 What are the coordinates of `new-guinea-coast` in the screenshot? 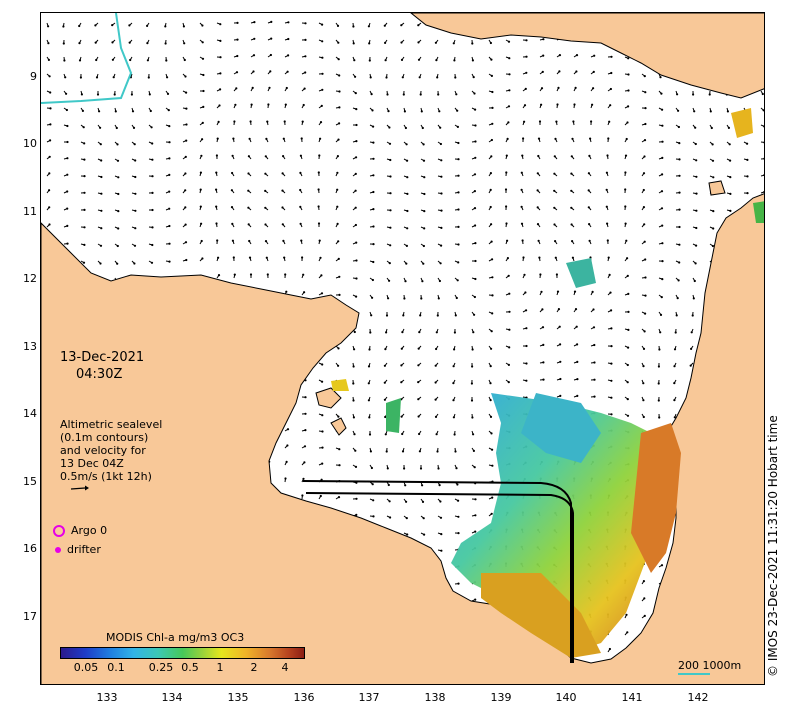 It's located at (587, 56).